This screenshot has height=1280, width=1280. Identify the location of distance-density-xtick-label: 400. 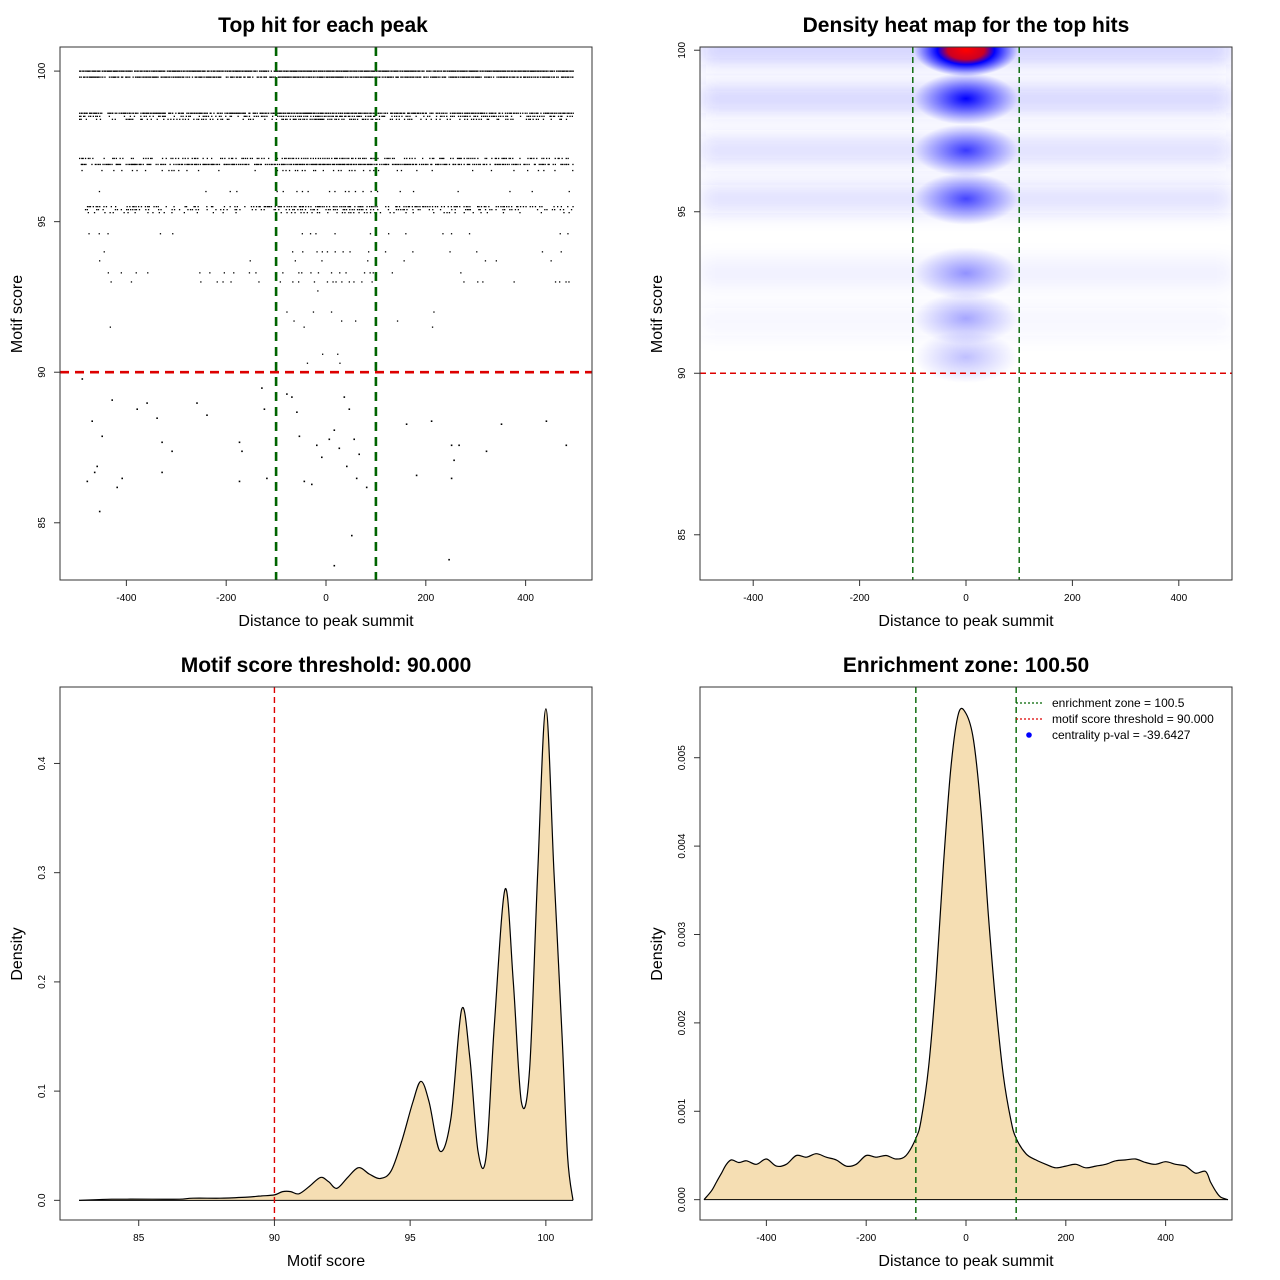
(1165, 1238).